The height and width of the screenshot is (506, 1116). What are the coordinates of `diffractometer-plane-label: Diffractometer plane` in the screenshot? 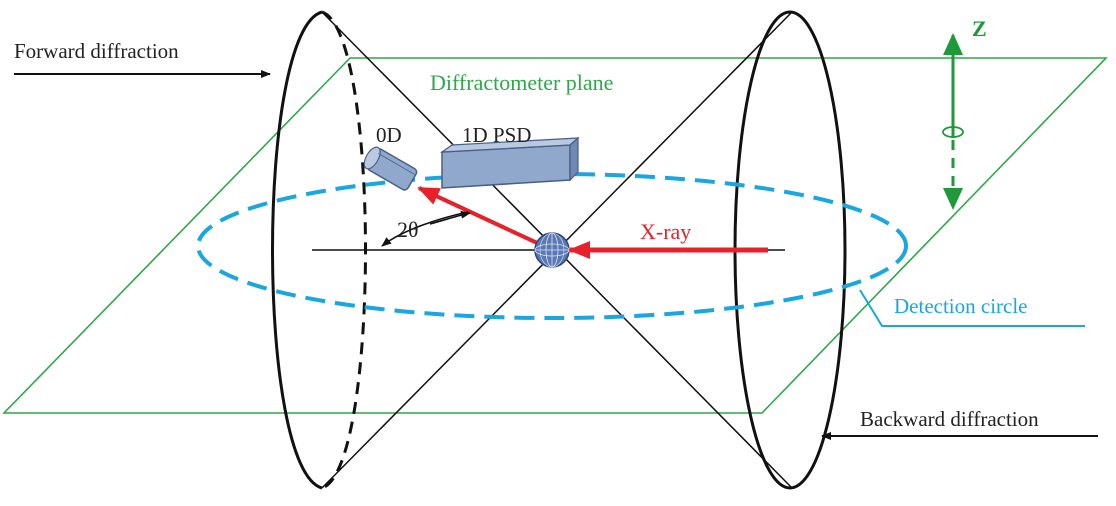 It's located at (521, 82).